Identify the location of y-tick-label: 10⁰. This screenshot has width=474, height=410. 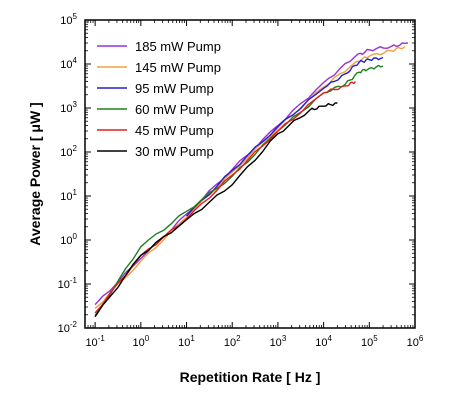
(68, 239).